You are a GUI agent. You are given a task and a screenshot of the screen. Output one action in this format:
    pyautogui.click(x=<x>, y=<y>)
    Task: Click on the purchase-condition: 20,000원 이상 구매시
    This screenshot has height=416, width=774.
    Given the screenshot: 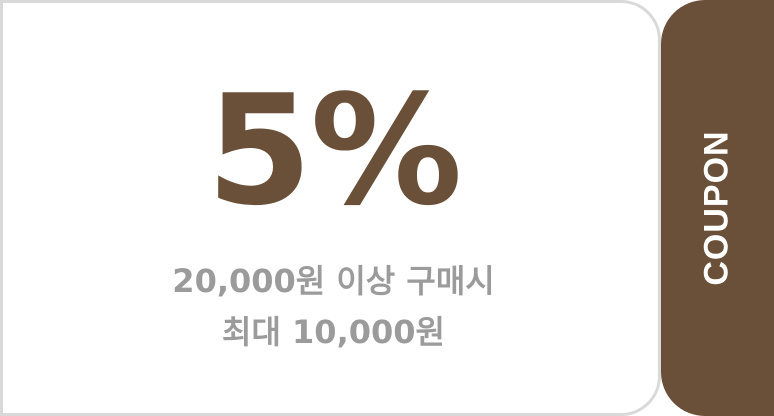 What is the action you would take?
    pyautogui.click(x=333, y=281)
    